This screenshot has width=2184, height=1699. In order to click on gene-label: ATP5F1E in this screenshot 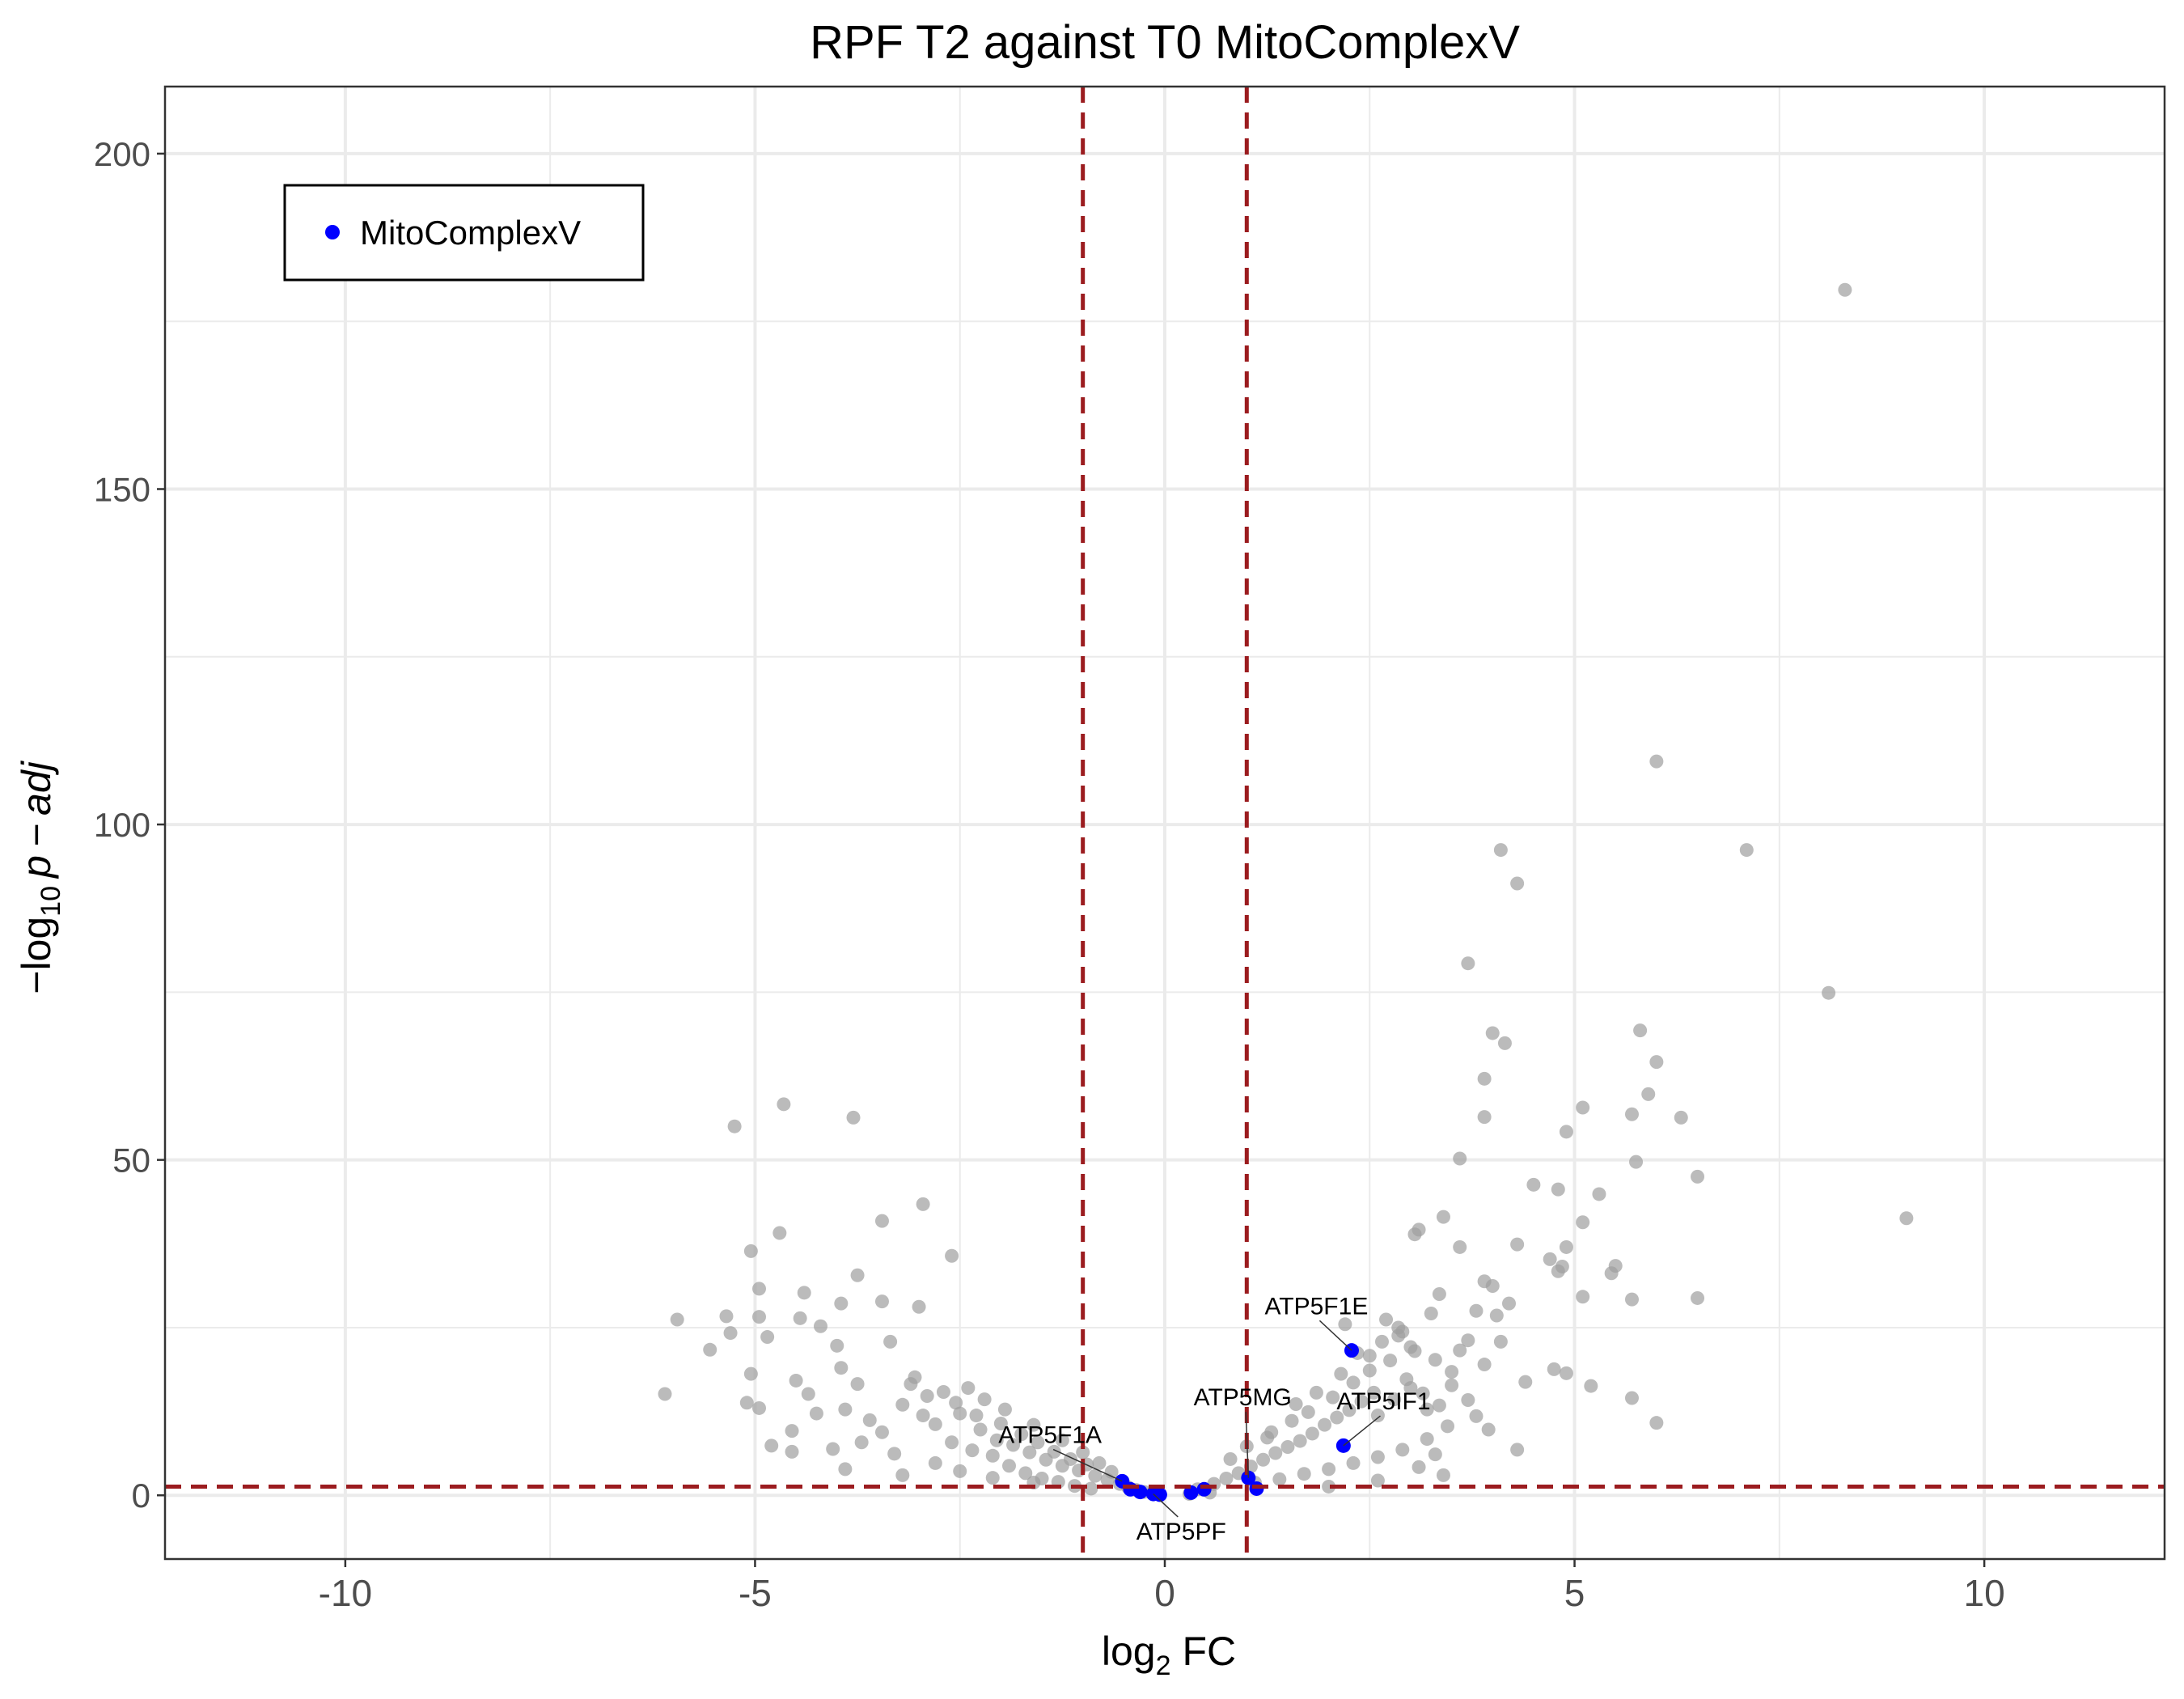, I will do `click(1317, 1306)`.